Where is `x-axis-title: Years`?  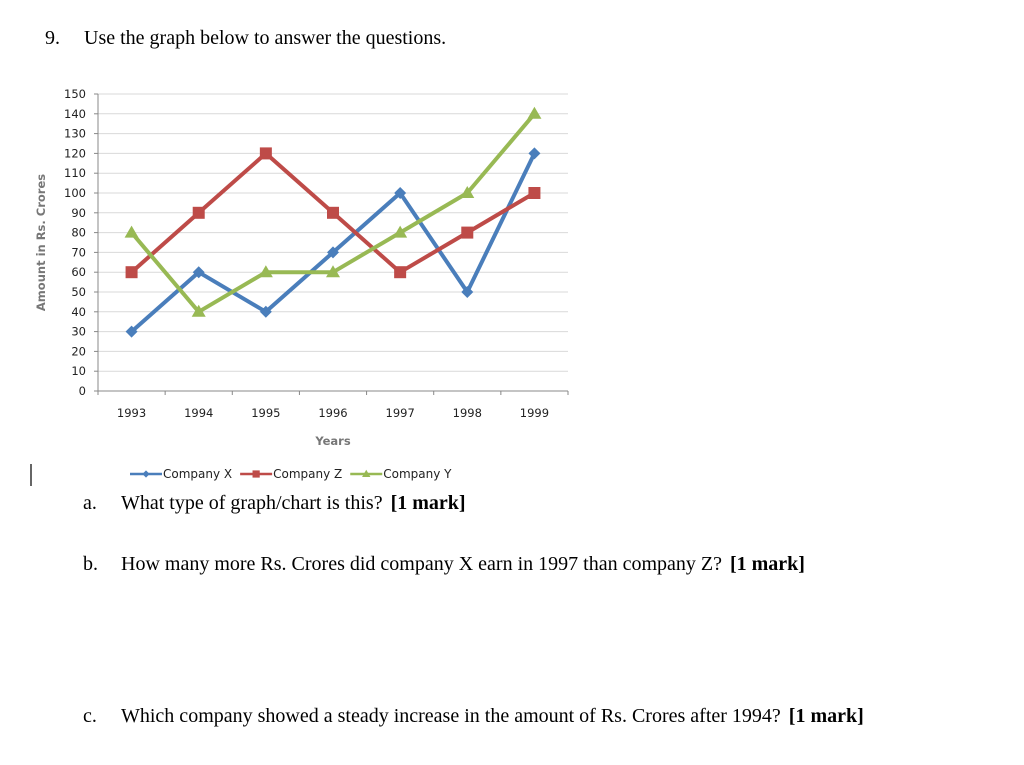 x-axis-title: Years is located at coordinates (332, 441).